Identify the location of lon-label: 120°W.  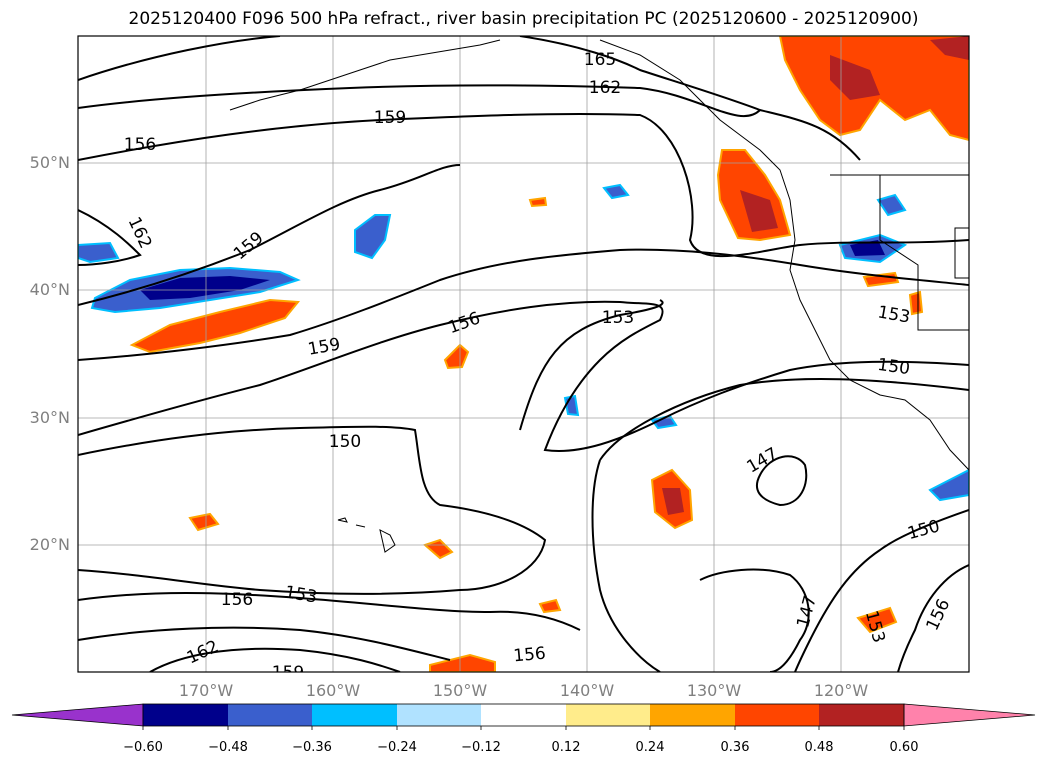
(841, 690).